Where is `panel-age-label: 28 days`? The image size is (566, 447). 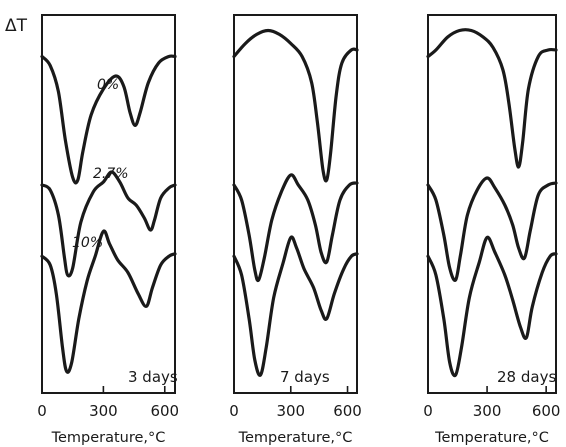
panel-age-label: 28 days is located at coordinates (526, 377).